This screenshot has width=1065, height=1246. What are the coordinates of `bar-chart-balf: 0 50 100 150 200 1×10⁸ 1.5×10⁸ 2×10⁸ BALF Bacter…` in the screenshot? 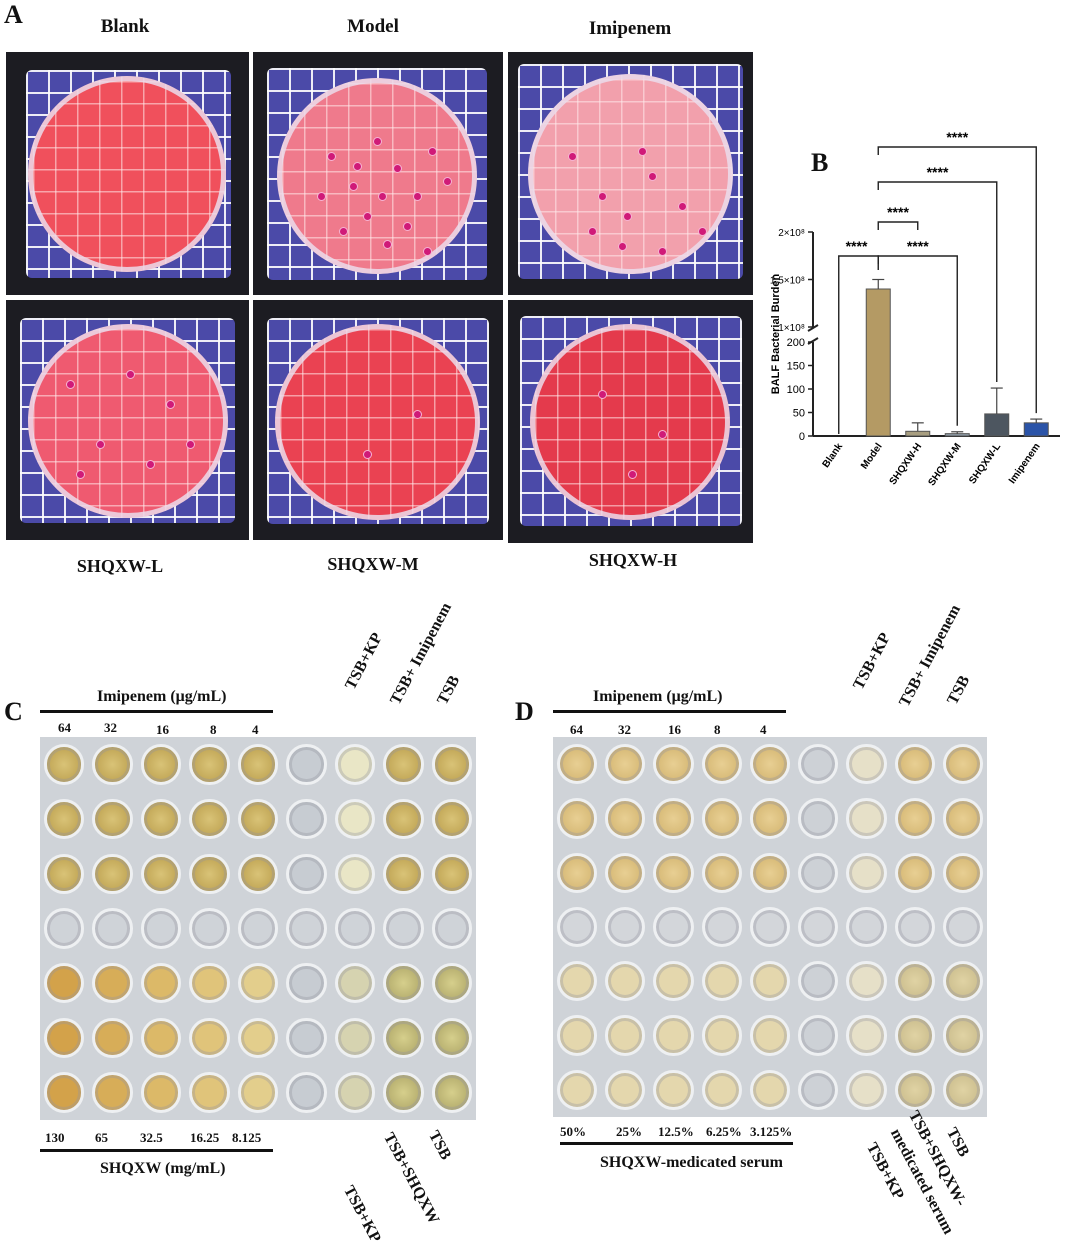 It's located at (915, 308).